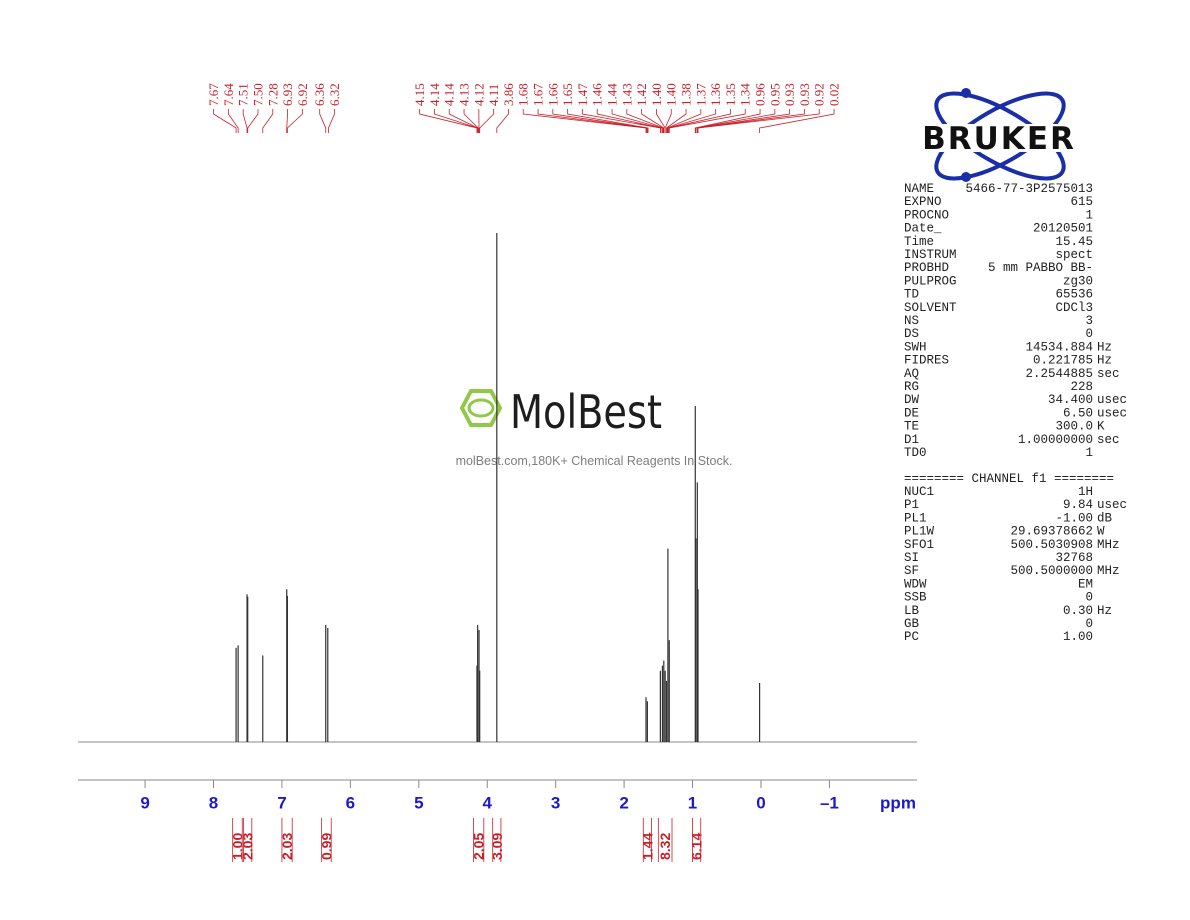  Describe the element at coordinates (272, 94) in the screenshot. I see `peak-label: 7.28` at that location.